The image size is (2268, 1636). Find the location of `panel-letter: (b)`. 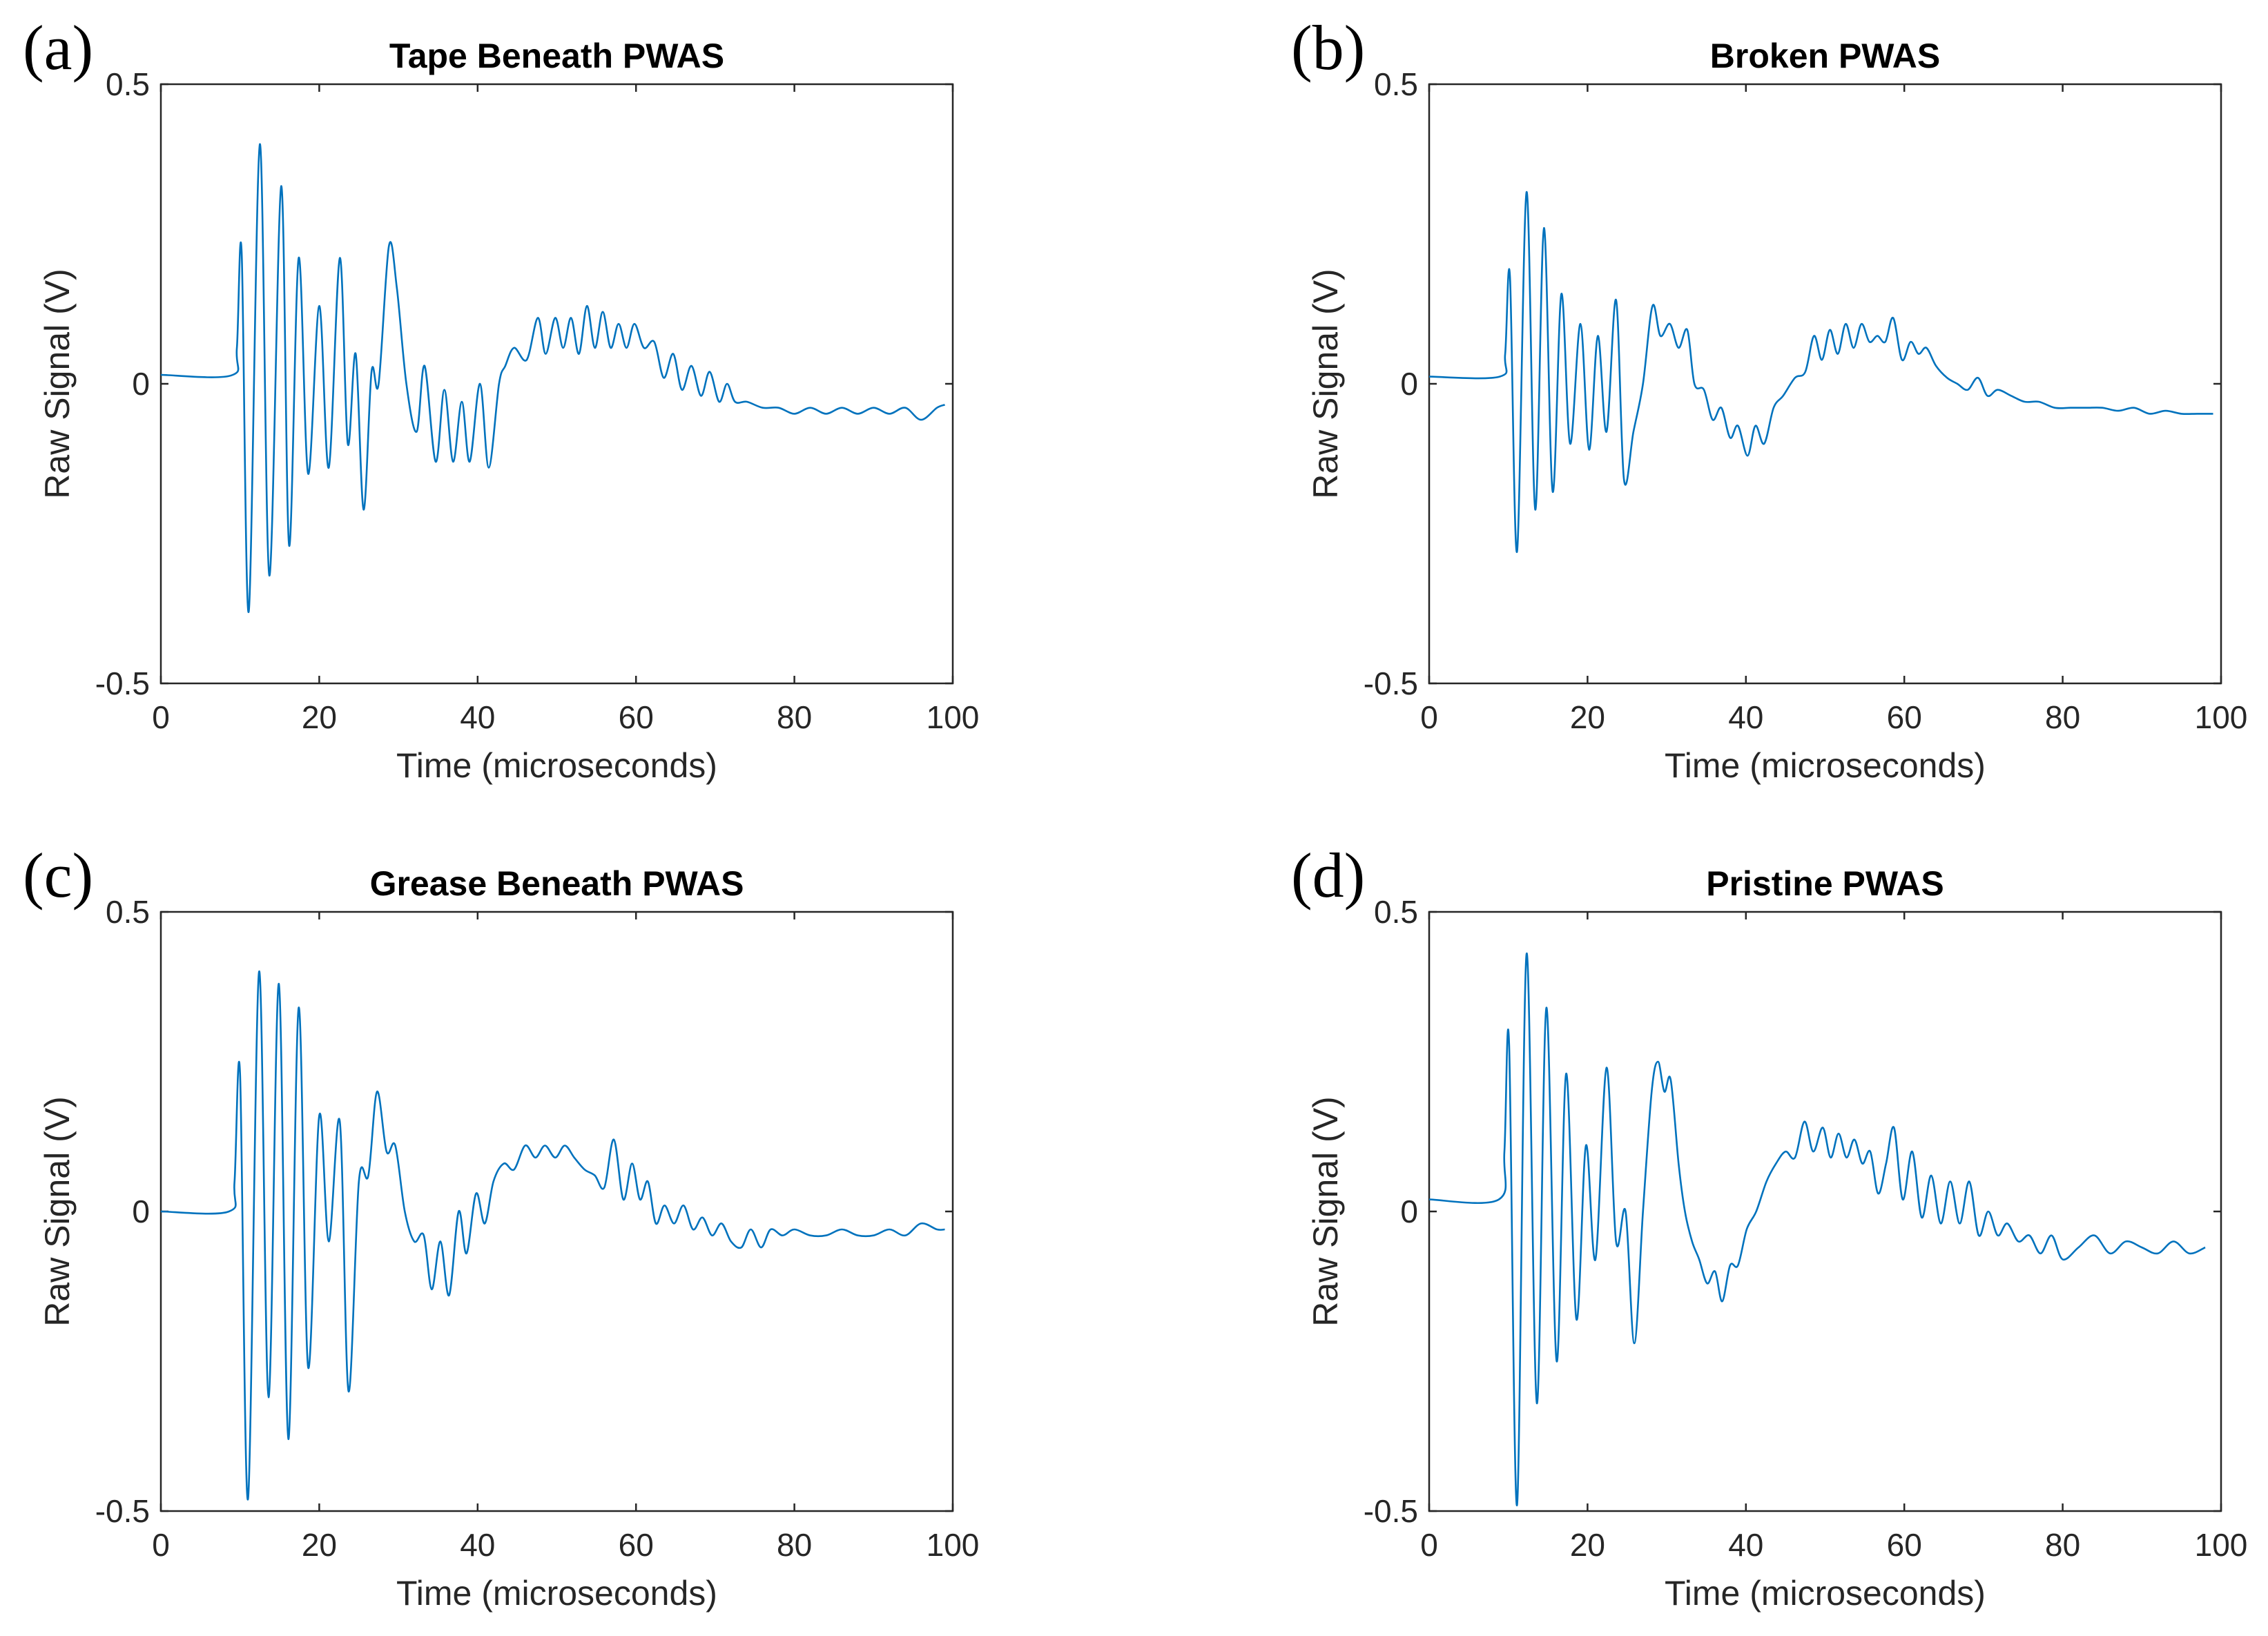

panel-letter: (b) is located at coordinates (1328, 48).